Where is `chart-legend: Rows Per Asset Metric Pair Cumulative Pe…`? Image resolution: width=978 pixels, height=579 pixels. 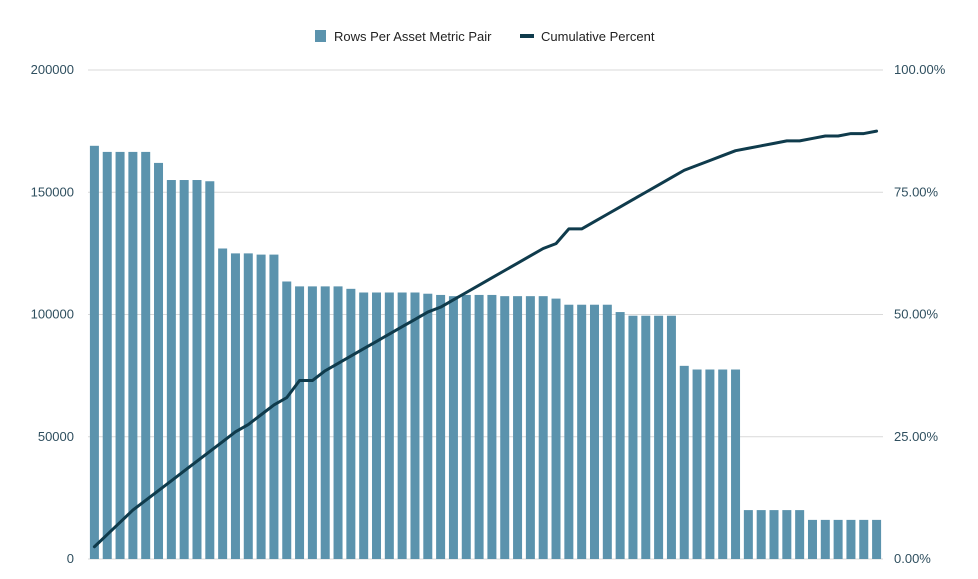 chart-legend: Rows Per Asset Metric Pair Cumulative Pe… is located at coordinates (485, 36).